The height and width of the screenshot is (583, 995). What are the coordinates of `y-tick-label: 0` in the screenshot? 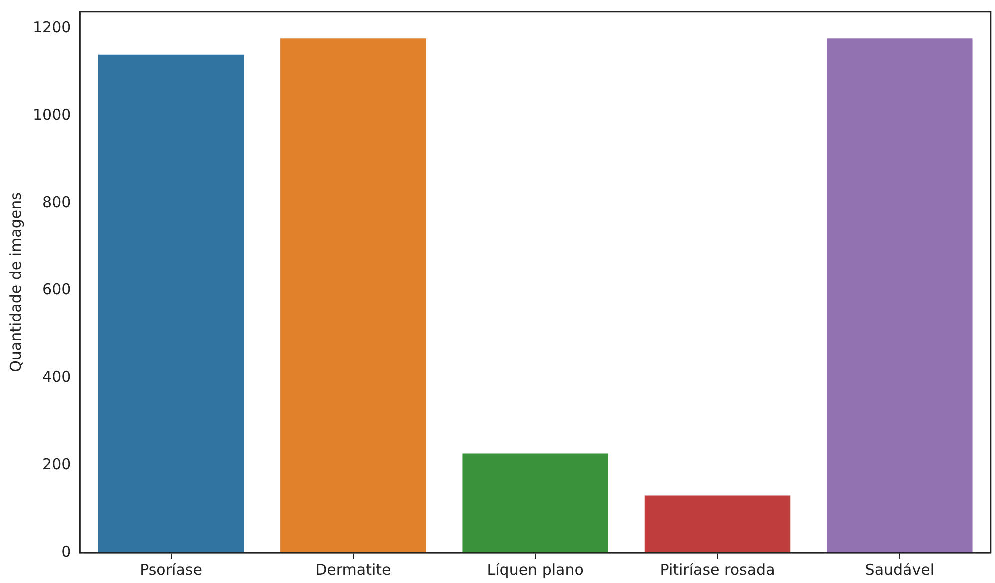 It's located at (67, 551).